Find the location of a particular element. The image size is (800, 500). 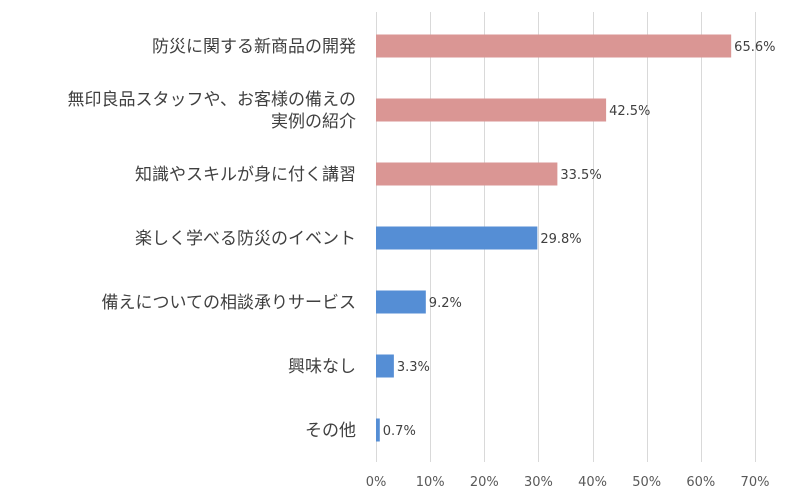

data-label: 9.2% is located at coordinates (445, 303).